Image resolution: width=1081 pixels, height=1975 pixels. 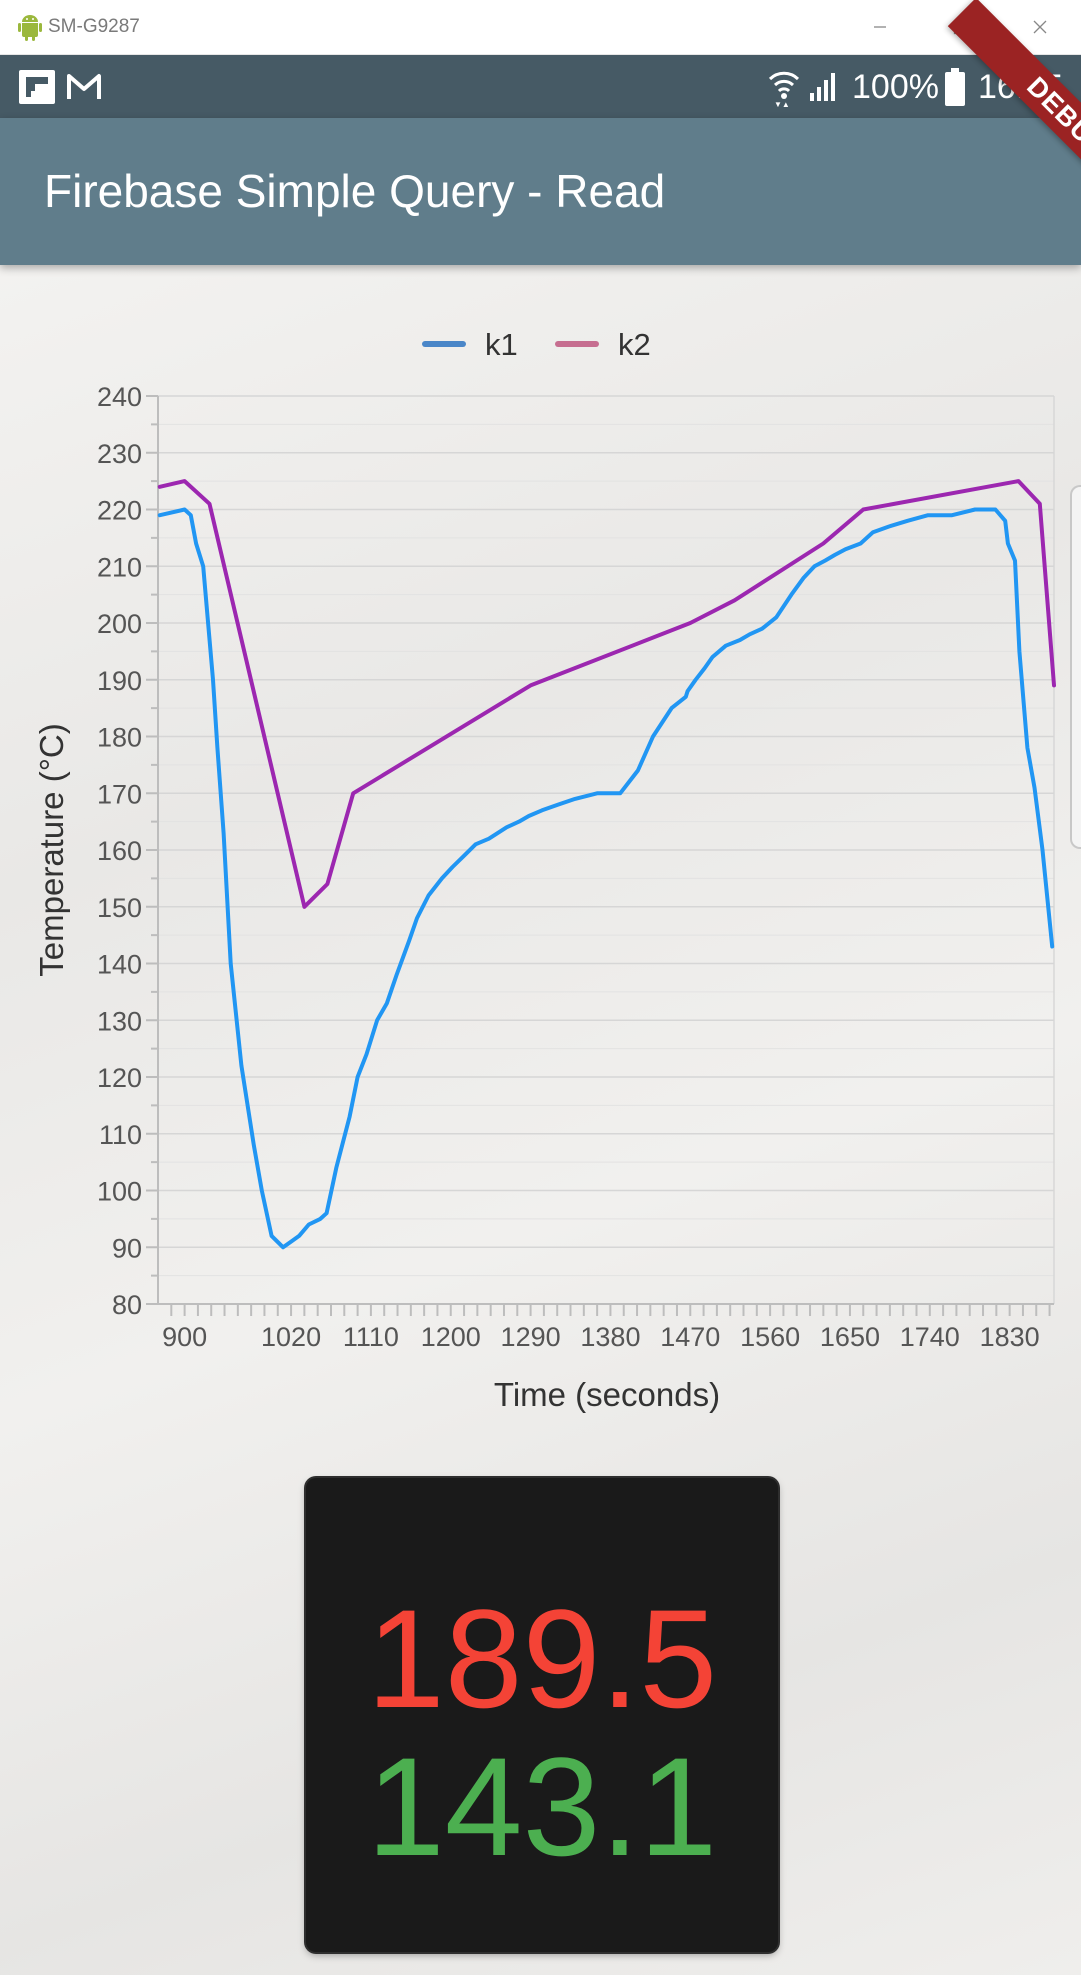 I want to click on x-tick-label: 1830, so click(x=1010, y=1337).